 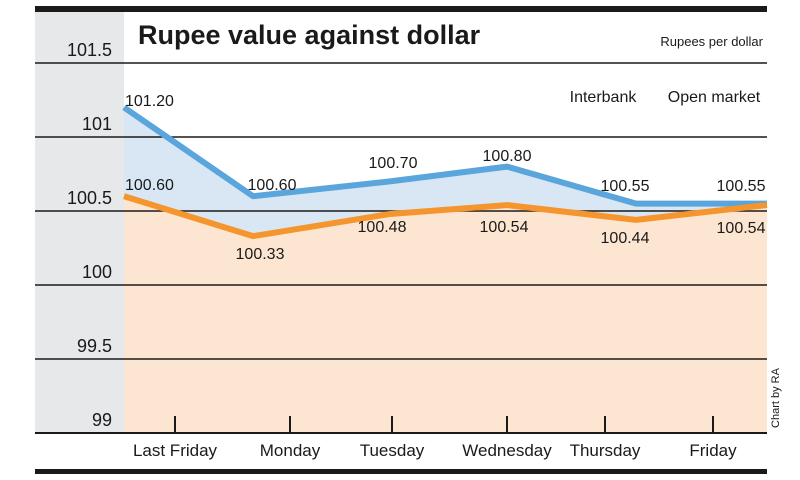 I want to click on legend-open-market: Open market, so click(x=714, y=97).